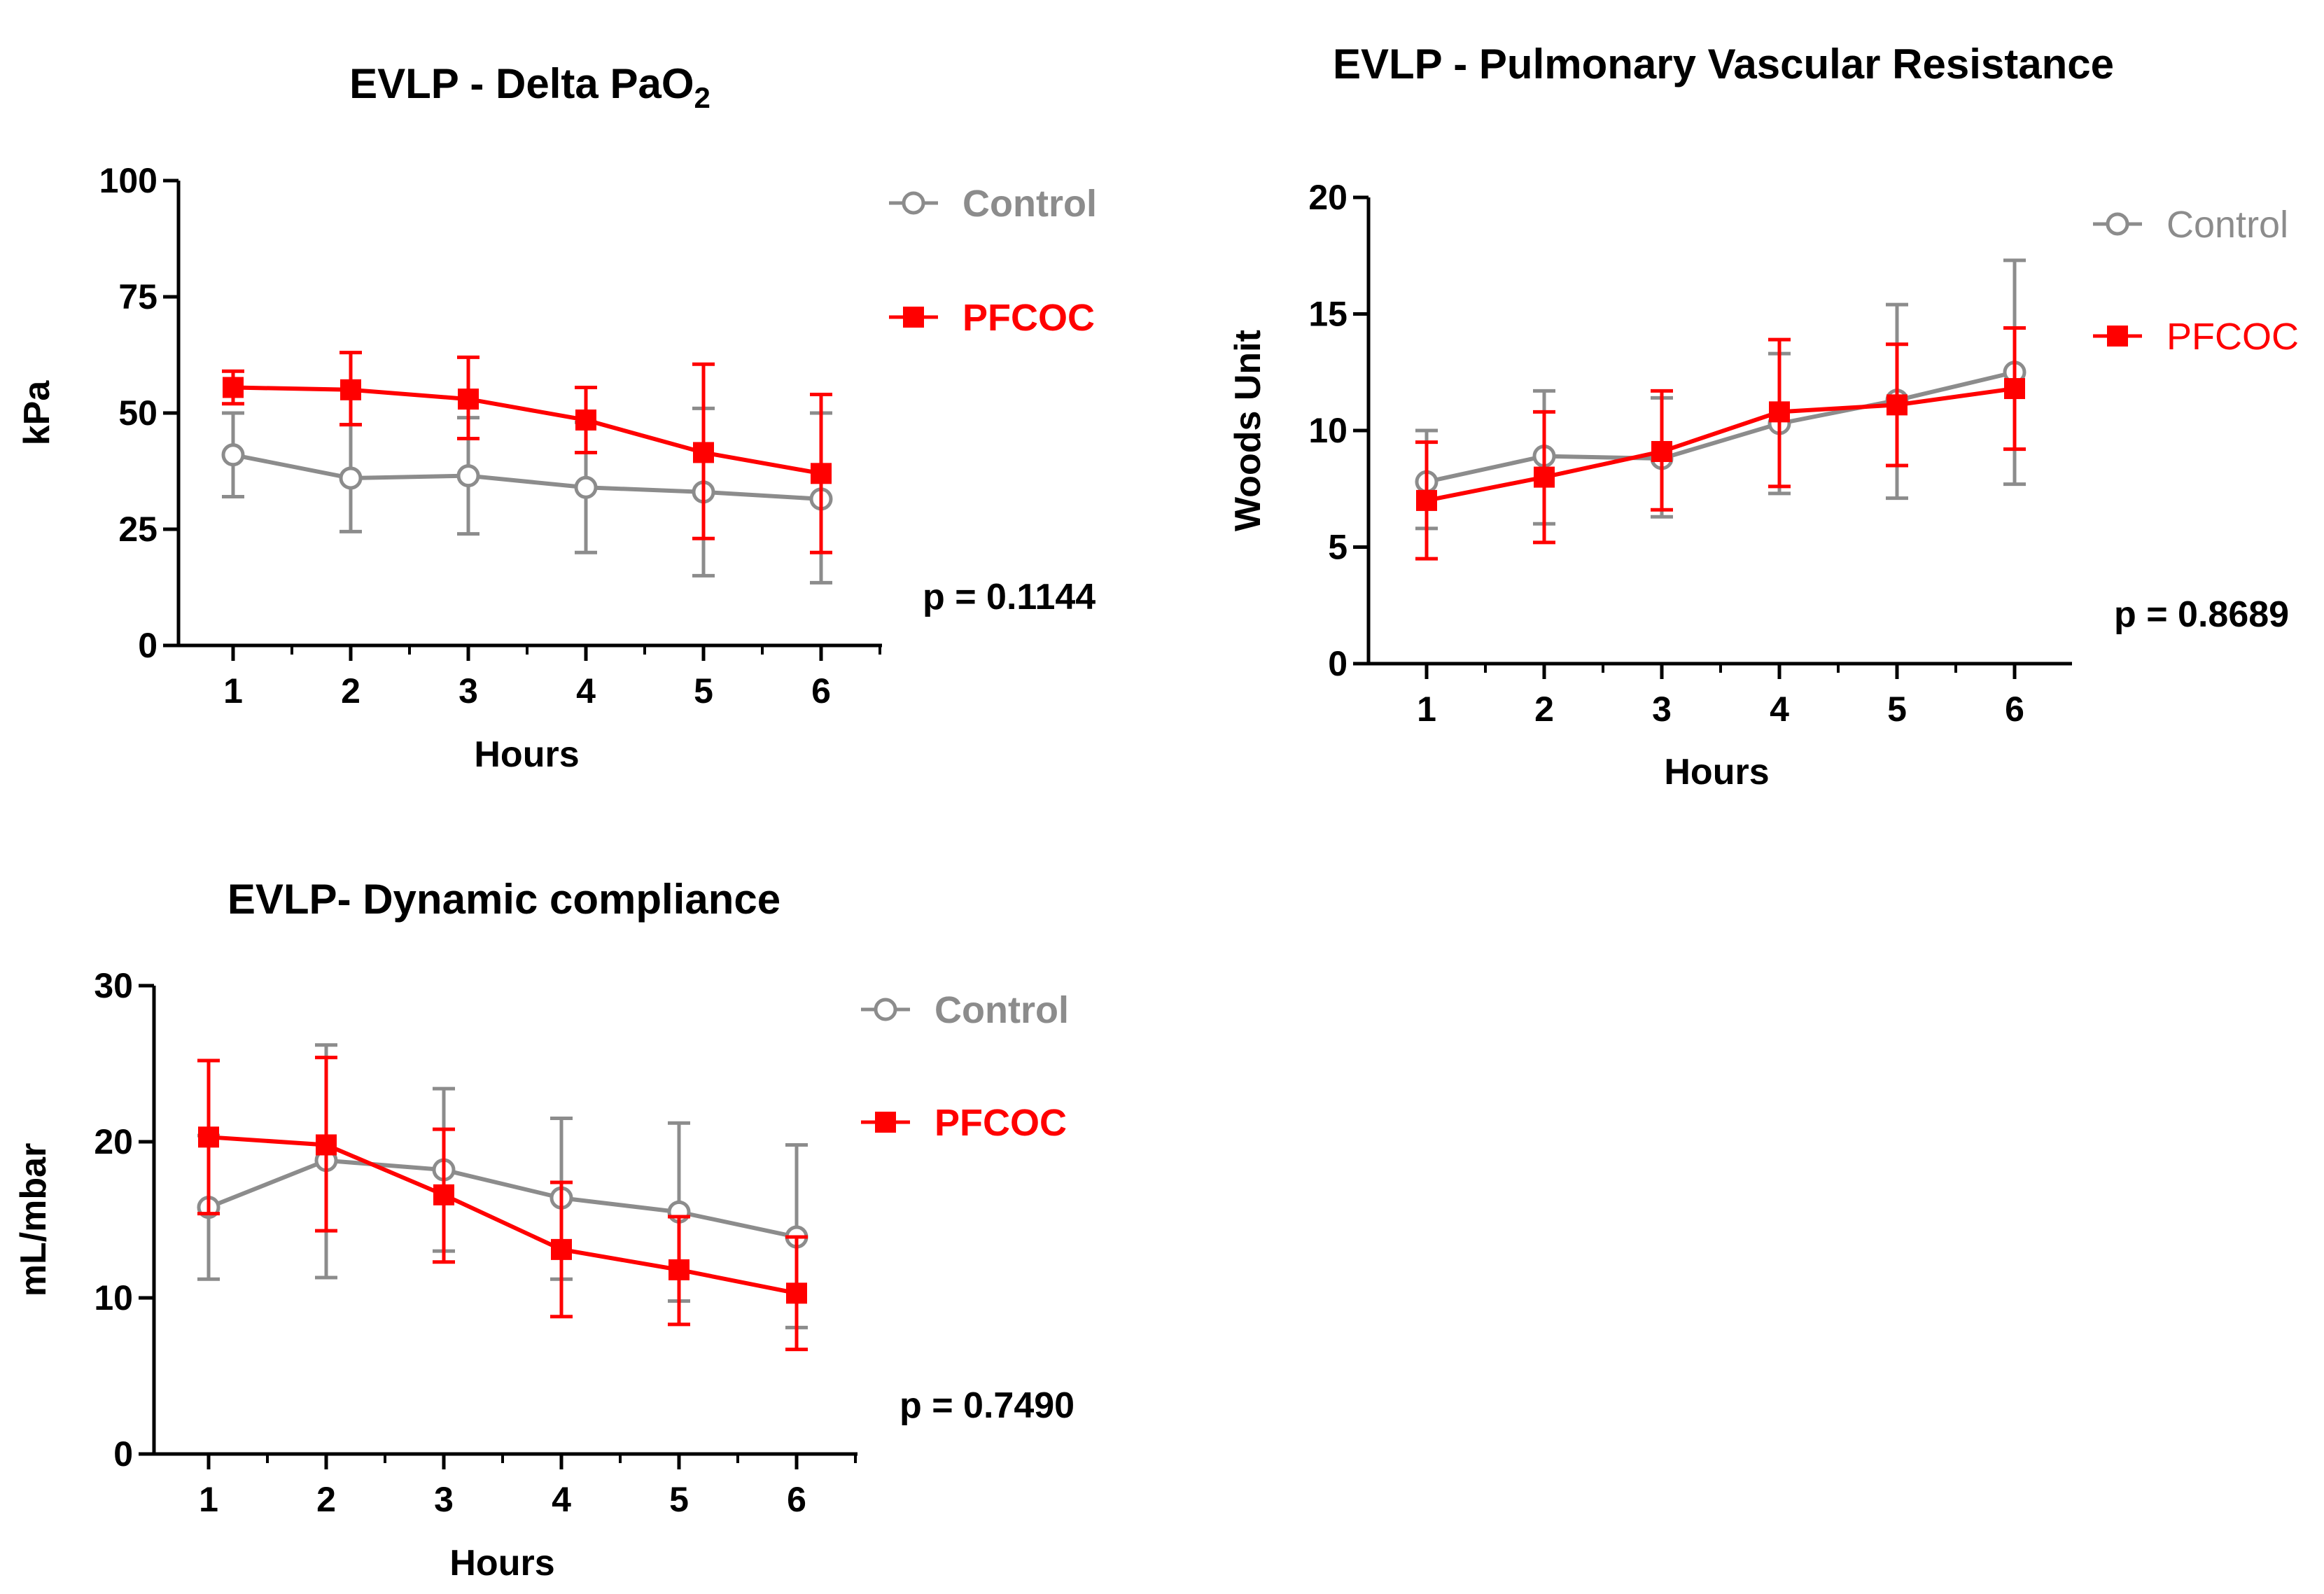 This screenshot has height=1594, width=2324. I want to click on chart-title-main: EVLP- Dynamic compliance, so click(503, 899).